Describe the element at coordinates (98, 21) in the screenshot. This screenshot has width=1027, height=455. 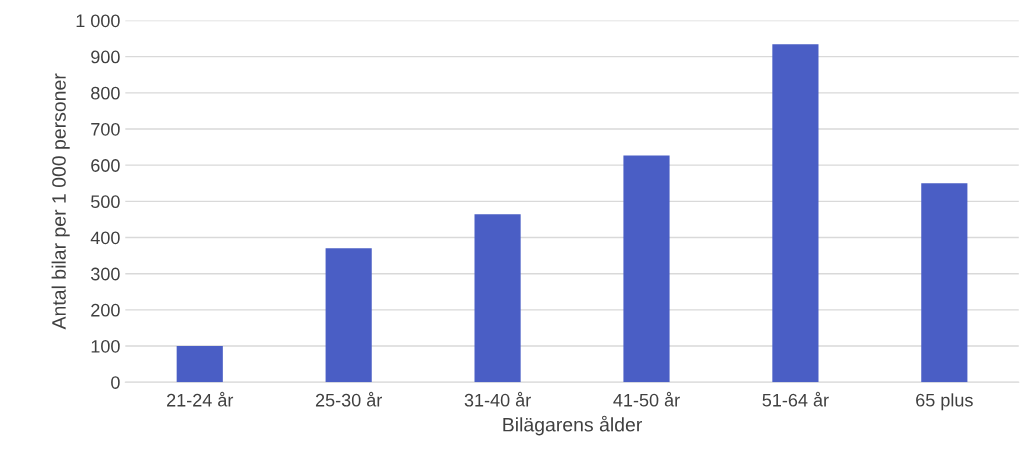
I see `y-tick-label: 1 000` at that location.